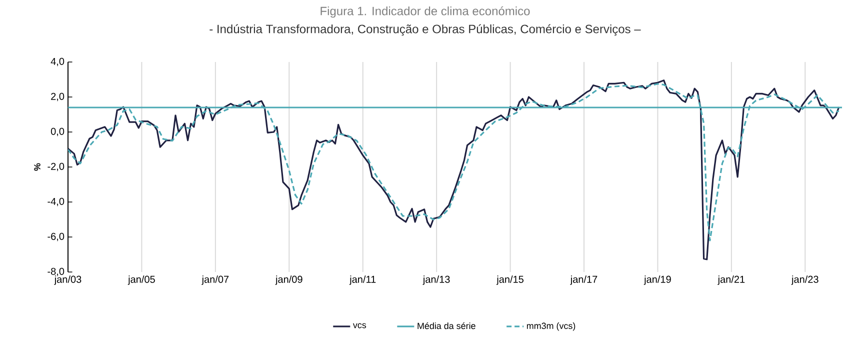  Describe the element at coordinates (288, 280) in the screenshot. I see `x-tick-label: jan/09` at that location.